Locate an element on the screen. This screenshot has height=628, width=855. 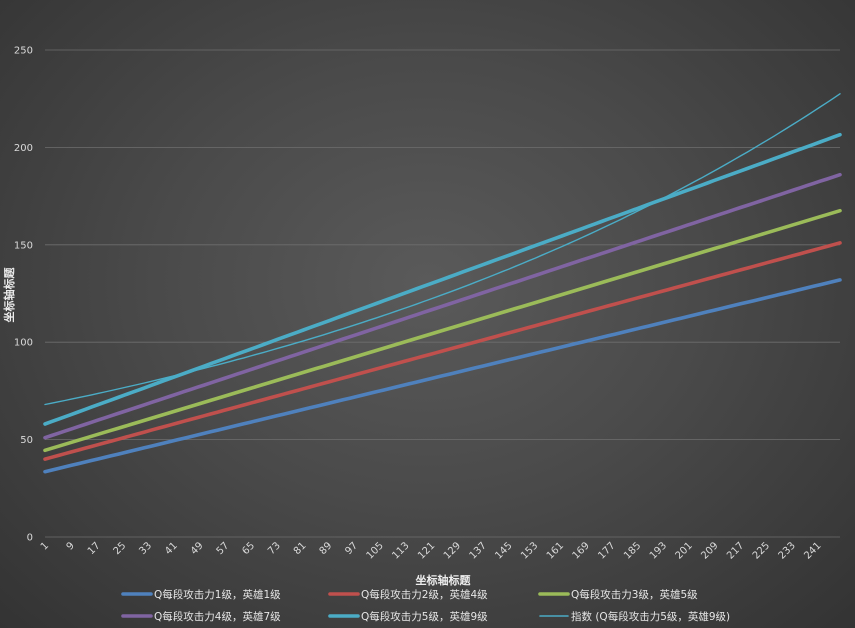
y-tick-label: 150 is located at coordinates (23, 245).